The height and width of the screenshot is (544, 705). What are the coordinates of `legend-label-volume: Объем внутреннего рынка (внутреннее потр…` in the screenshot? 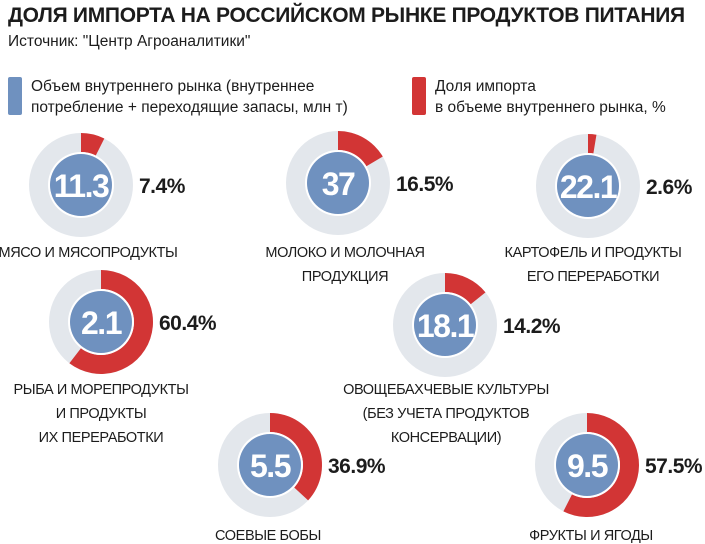 It's located at (189, 97).